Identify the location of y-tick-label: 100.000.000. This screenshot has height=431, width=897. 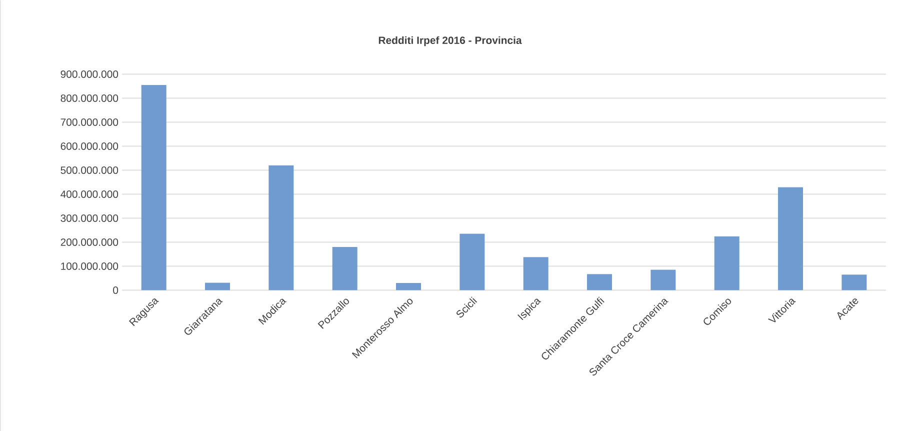
(89, 266).